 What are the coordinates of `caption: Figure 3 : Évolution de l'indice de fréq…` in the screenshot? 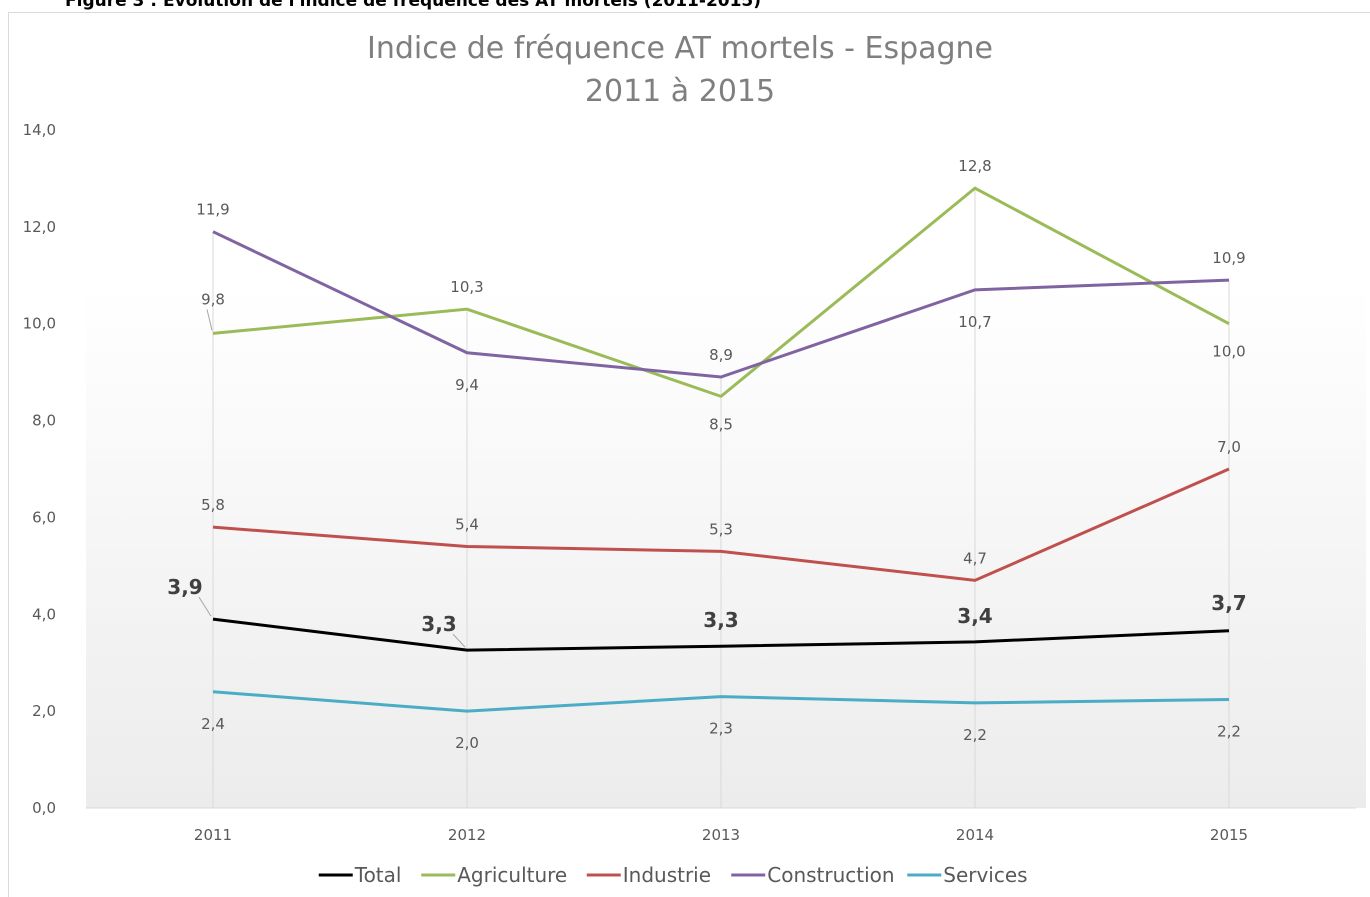 It's located at (413, 5).